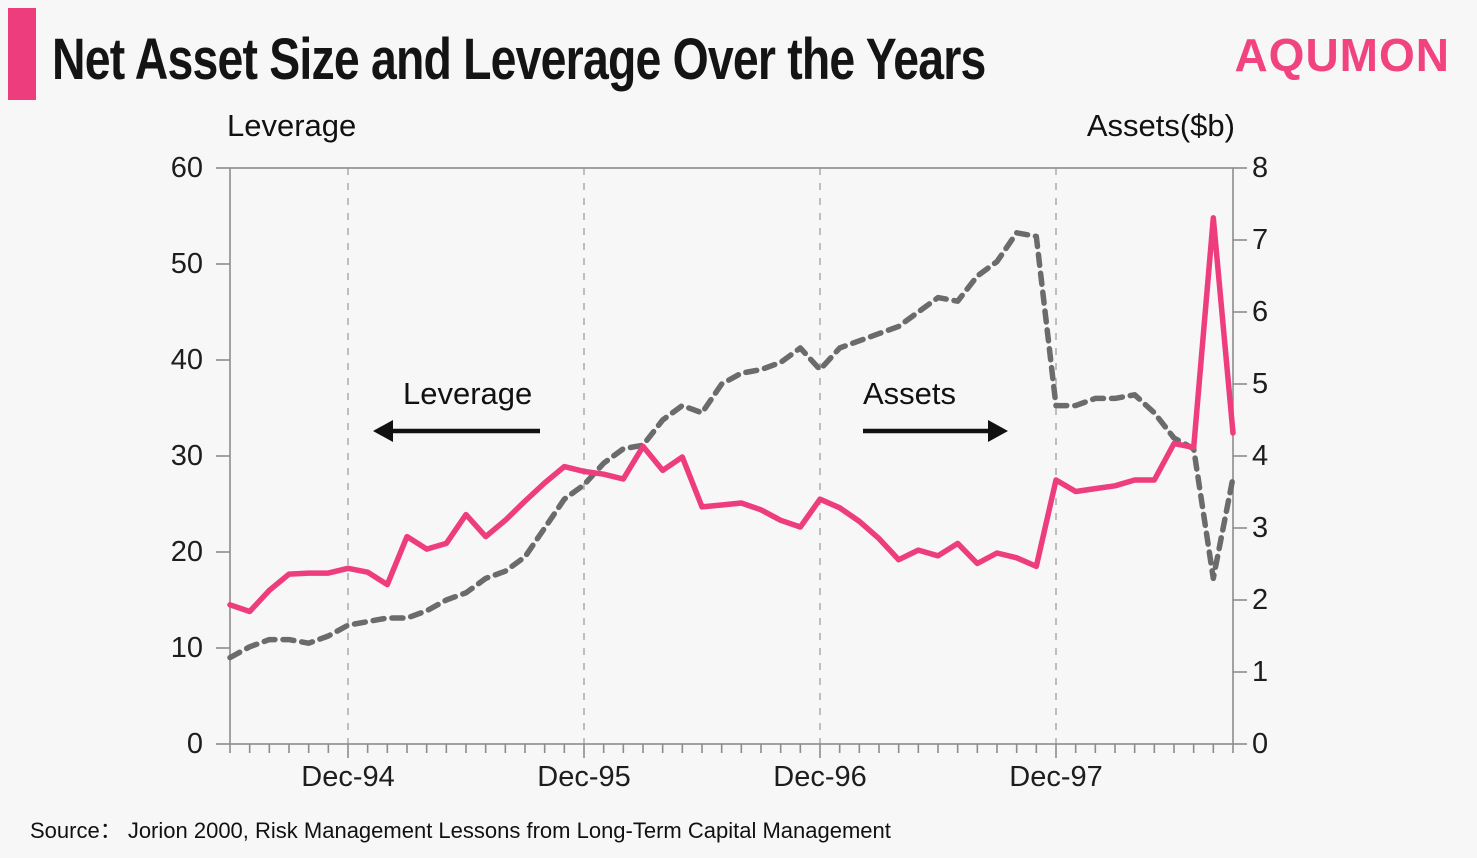 The image size is (1477, 858). I want to click on y-axis-tick-label-left: 50, so click(186, 264).